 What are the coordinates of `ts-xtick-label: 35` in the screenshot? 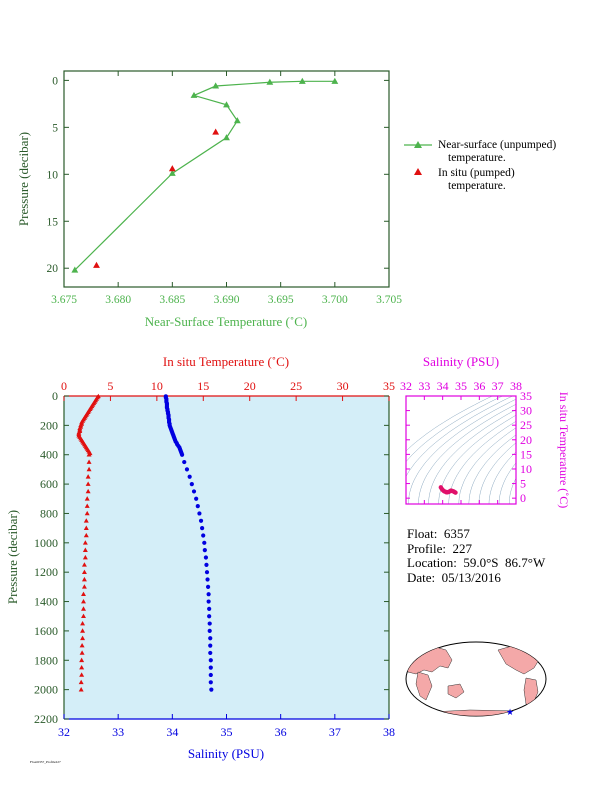 It's located at (461, 386).